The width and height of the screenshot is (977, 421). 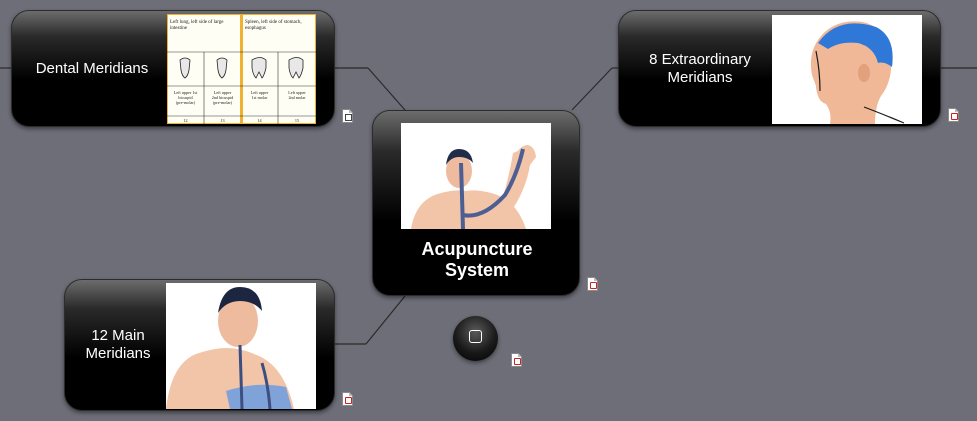 I want to click on node-main-meridians-label: 12 Main Meridians, so click(x=118, y=344).